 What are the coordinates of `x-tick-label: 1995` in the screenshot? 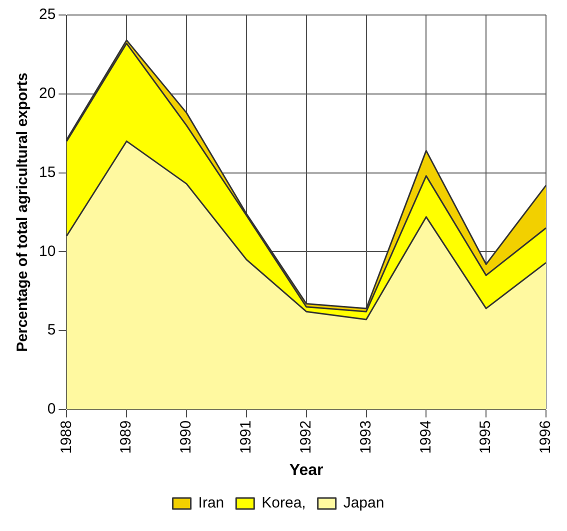 It's located at (485, 437).